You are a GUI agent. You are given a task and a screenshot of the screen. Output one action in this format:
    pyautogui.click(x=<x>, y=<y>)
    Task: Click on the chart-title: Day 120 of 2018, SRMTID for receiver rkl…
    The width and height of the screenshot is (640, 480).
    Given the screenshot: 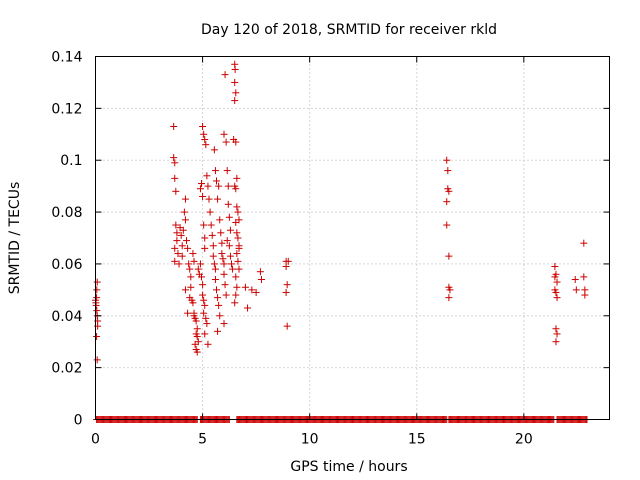 What is the action you would take?
    pyautogui.click(x=349, y=30)
    